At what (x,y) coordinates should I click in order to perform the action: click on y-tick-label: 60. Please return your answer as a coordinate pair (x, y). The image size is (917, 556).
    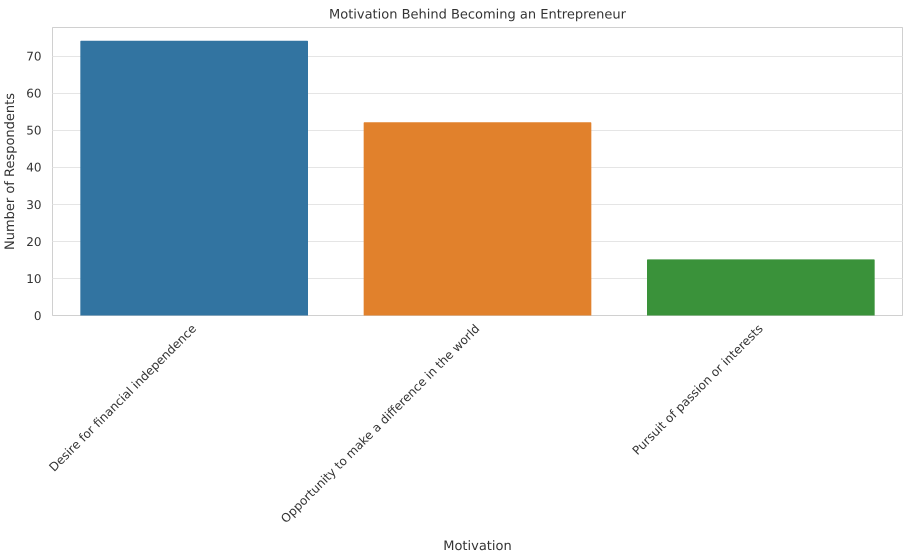
    Looking at the image, I should click on (34, 93).